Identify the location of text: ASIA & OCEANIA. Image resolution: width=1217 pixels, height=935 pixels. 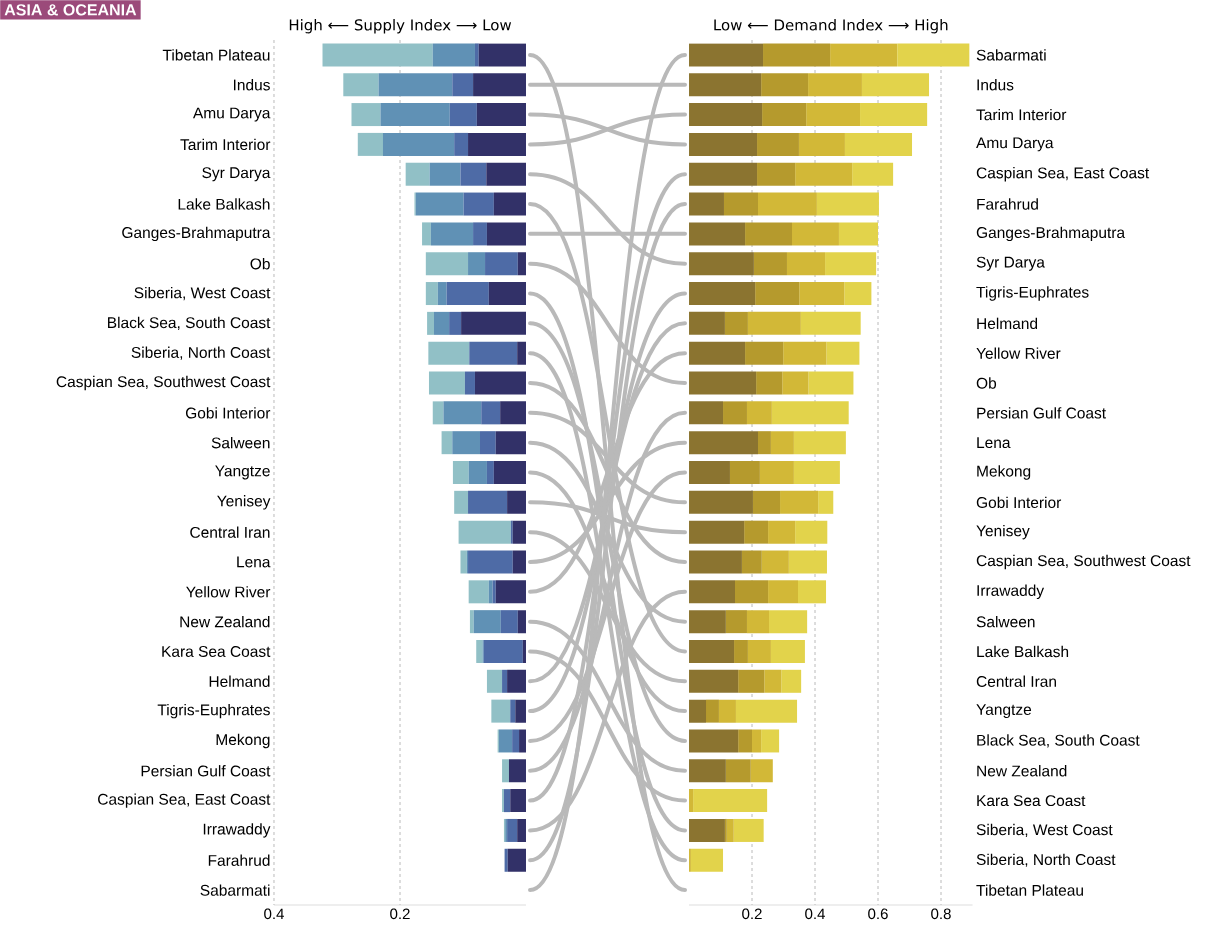
(70, 10).